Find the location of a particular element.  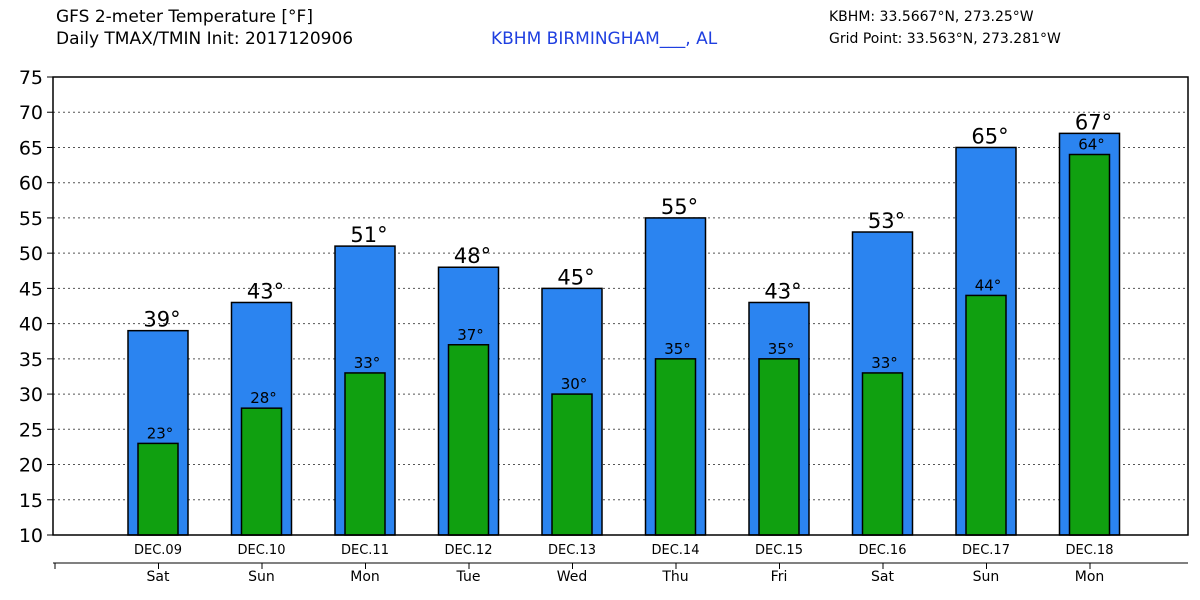

y-tick-label: 45 is located at coordinates (31, 289).